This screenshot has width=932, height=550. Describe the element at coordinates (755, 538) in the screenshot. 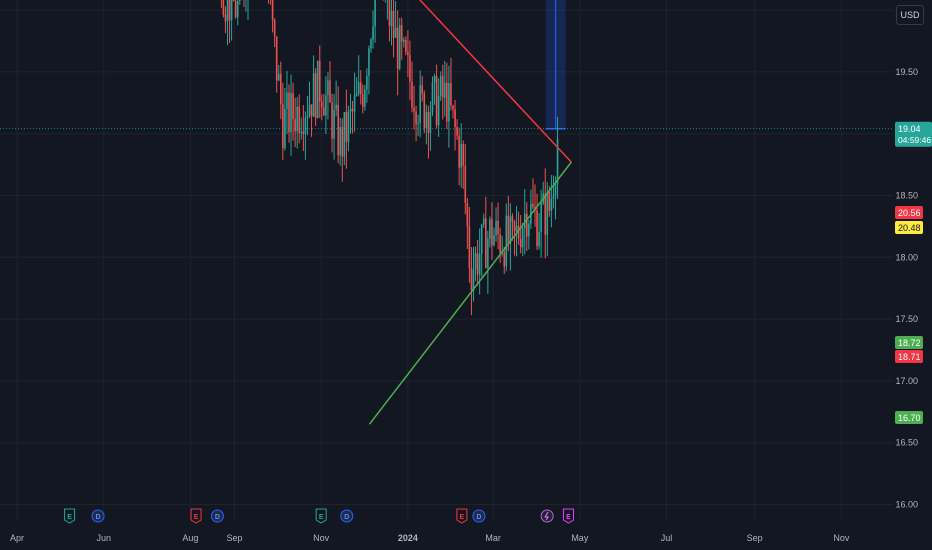

I see `time-tick-label: Sep` at that location.